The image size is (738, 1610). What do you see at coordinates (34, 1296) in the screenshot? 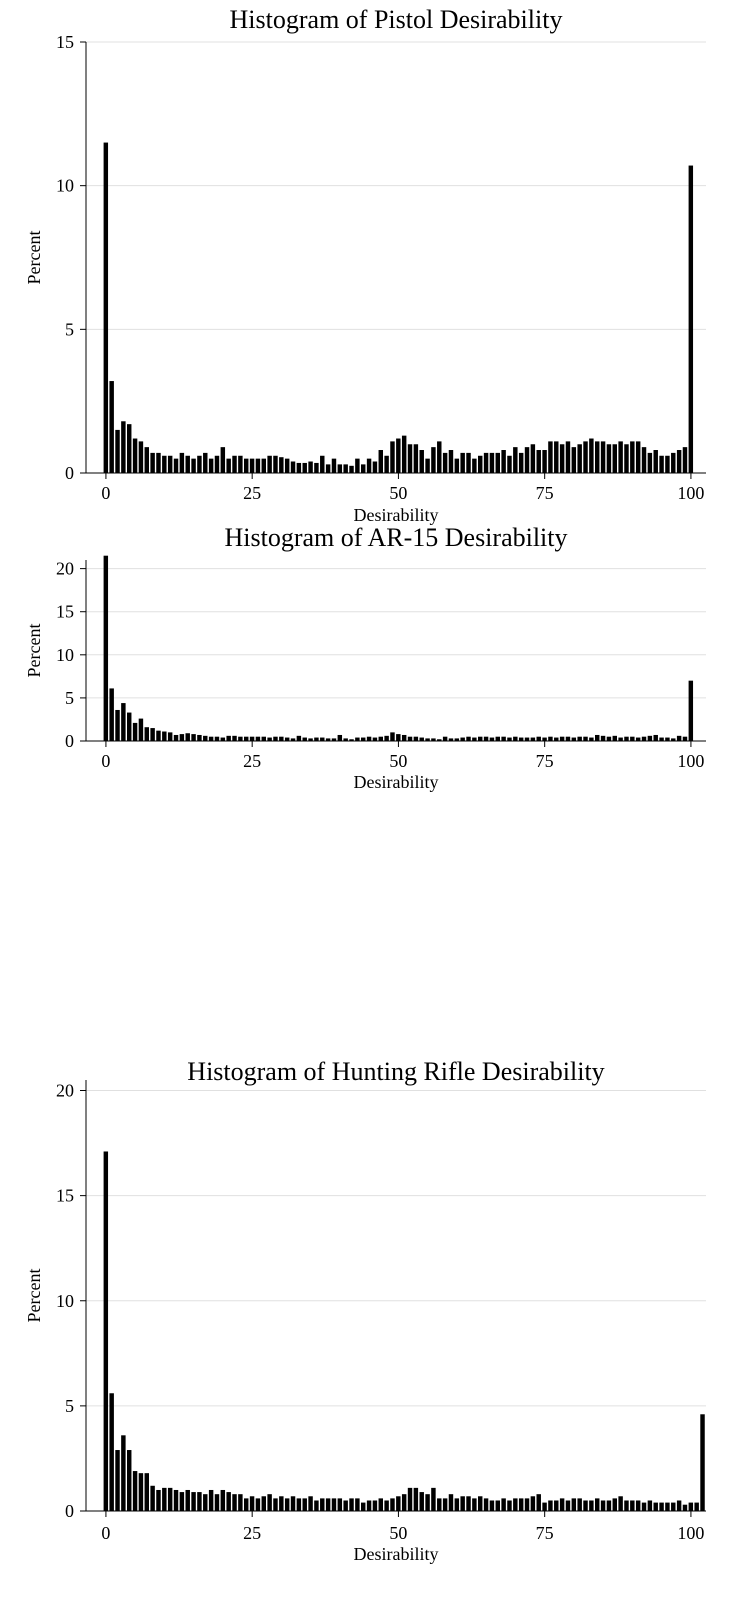
I see `y-axis-label: Percent` at bounding box center [34, 1296].